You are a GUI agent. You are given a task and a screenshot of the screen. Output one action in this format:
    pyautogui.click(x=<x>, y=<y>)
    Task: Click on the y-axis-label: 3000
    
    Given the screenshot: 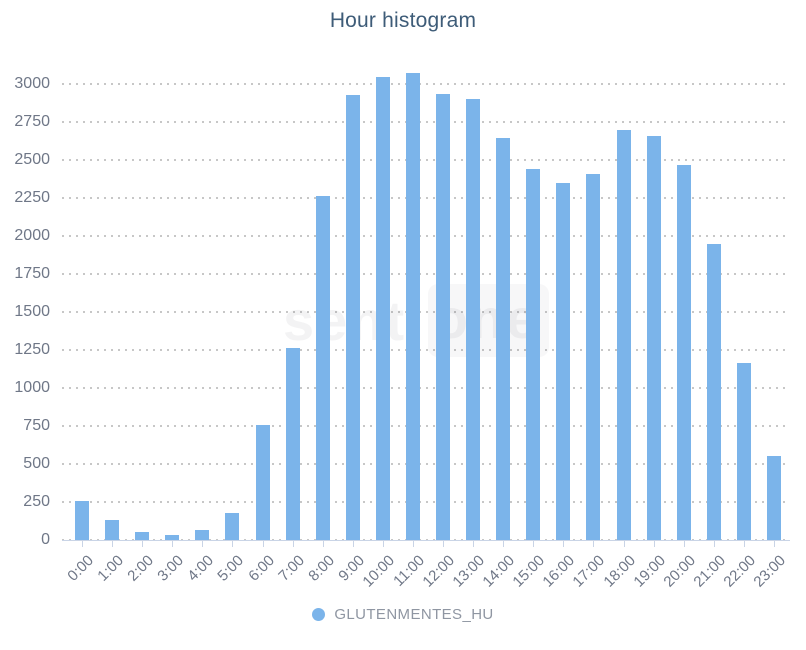 What is the action you would take?
    pyautogui.click(x=32, y=83)
    